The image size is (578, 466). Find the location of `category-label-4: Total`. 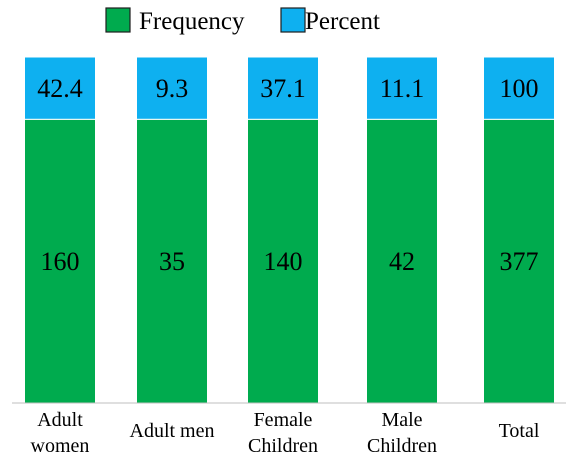

category-label-4: Total is located at coordinates (519, 431).